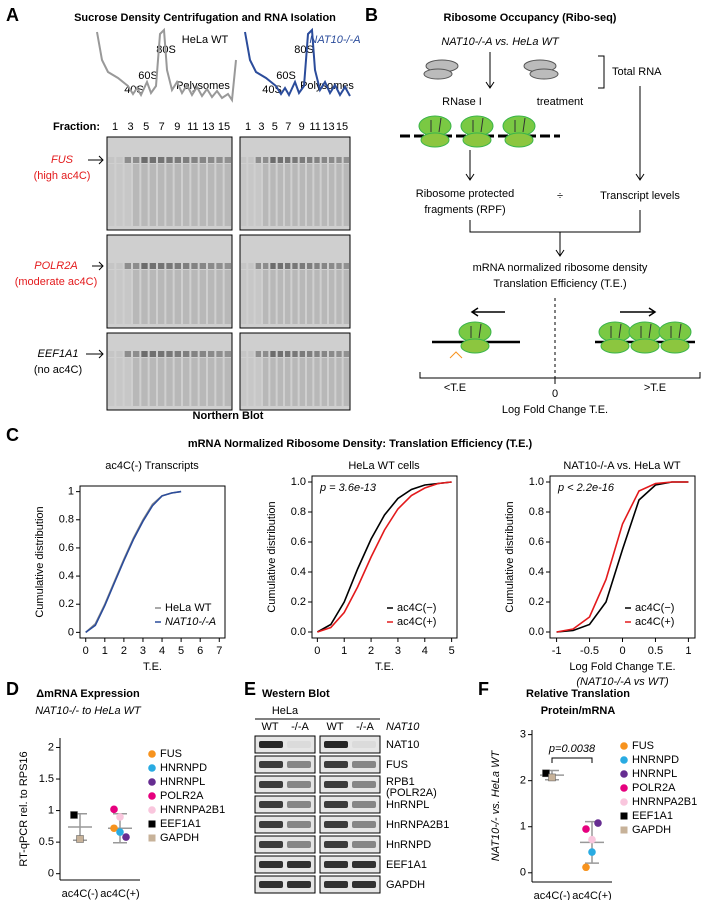  What do you see at coordinates (560, 268) in the screenshot?
I see `step-label: mRNA normalized ribosome density` at bounding box center [560, 268].